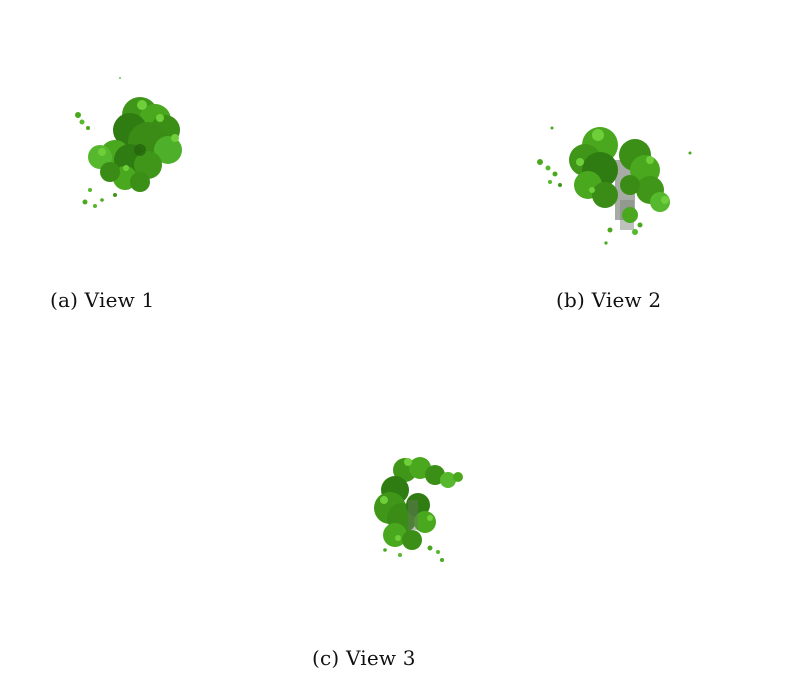 The width and height of the screenshot is (785, 696). I want to click on caption-view-2: (b) View 2, so click(608, 300).